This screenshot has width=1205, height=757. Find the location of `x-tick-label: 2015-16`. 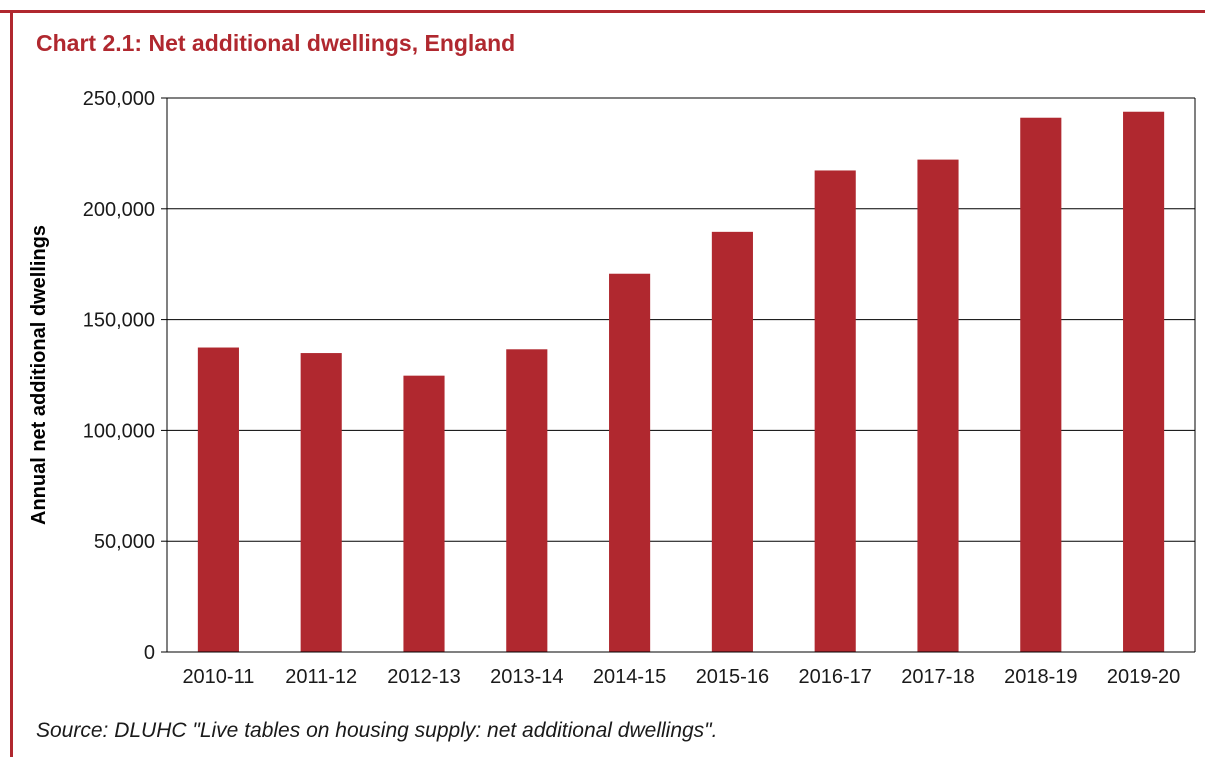

x-tick-label: 2015-16 is located at coordinates (732, 677).